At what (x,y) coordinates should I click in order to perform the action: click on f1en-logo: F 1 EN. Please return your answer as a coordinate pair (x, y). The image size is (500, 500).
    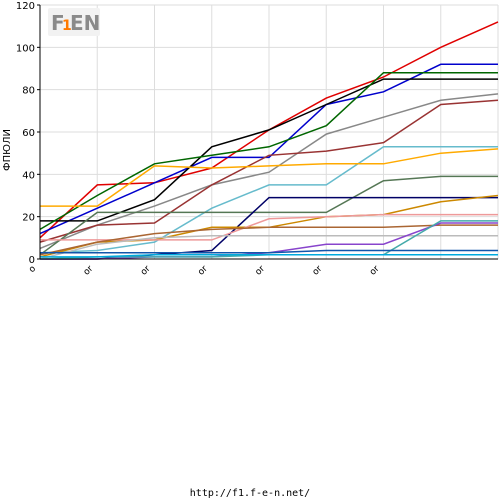
    Looking at the image, I should click on (74, 22).